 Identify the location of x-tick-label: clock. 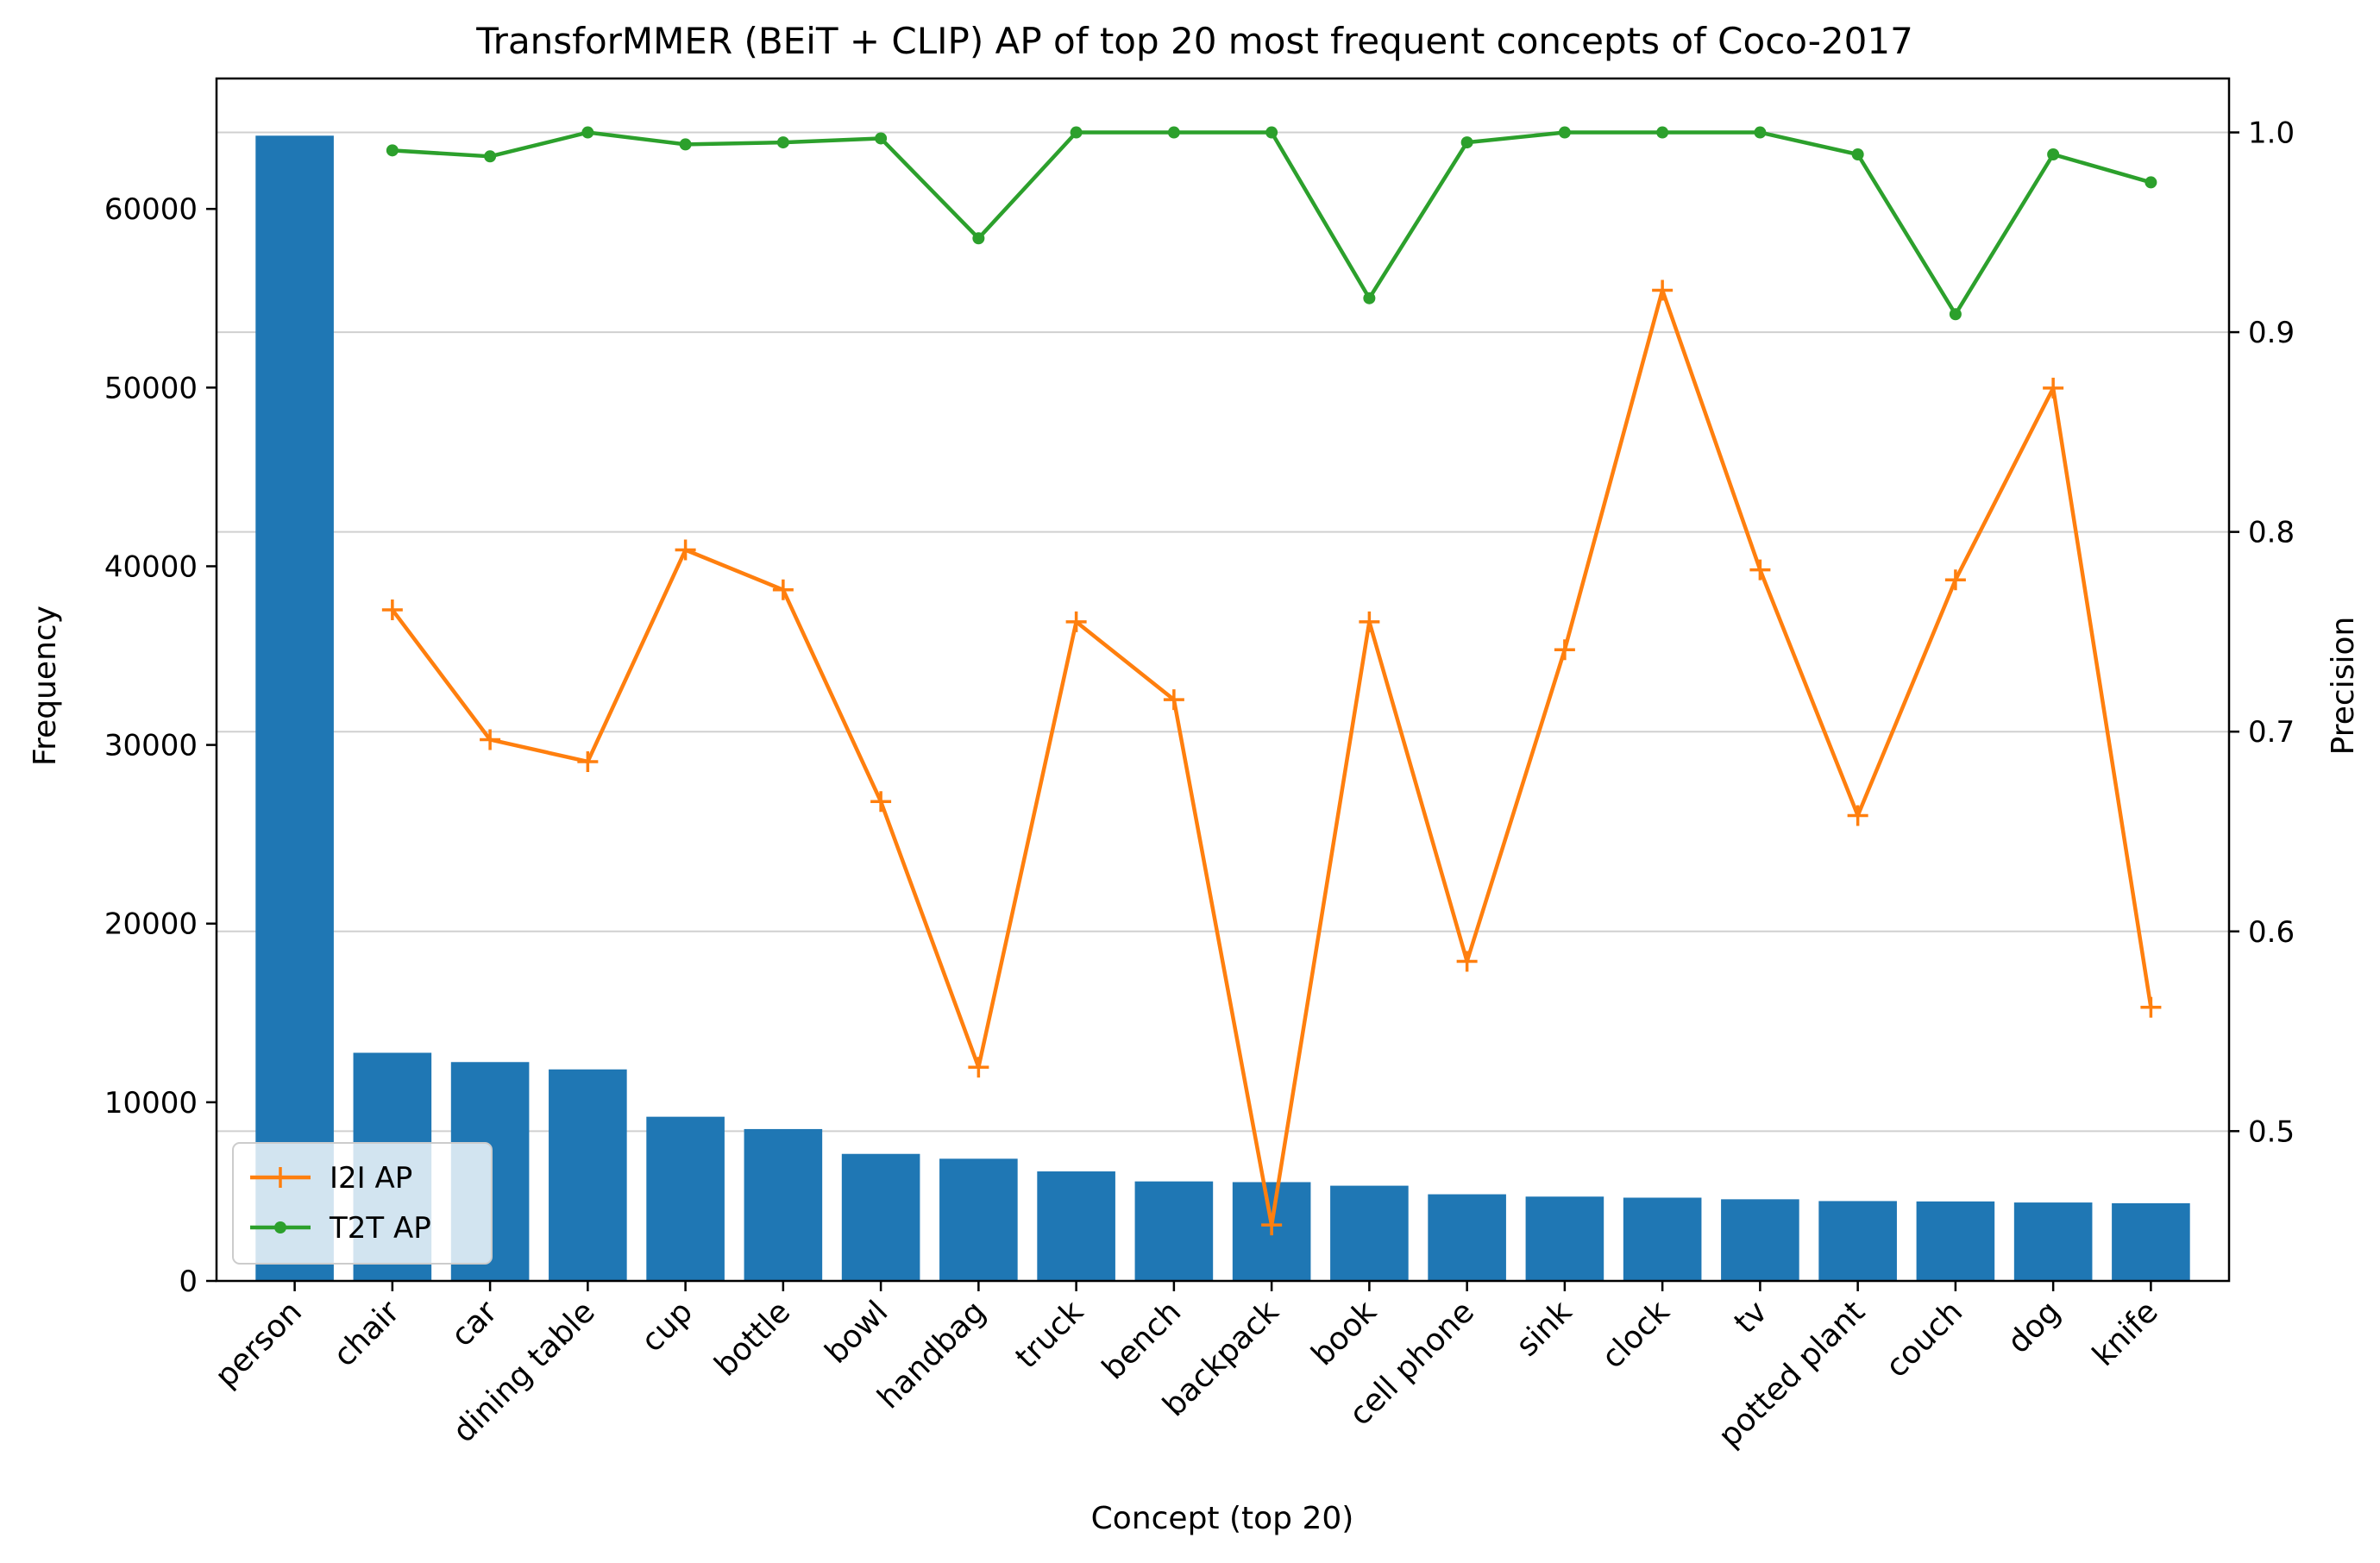
(1635, 1334).